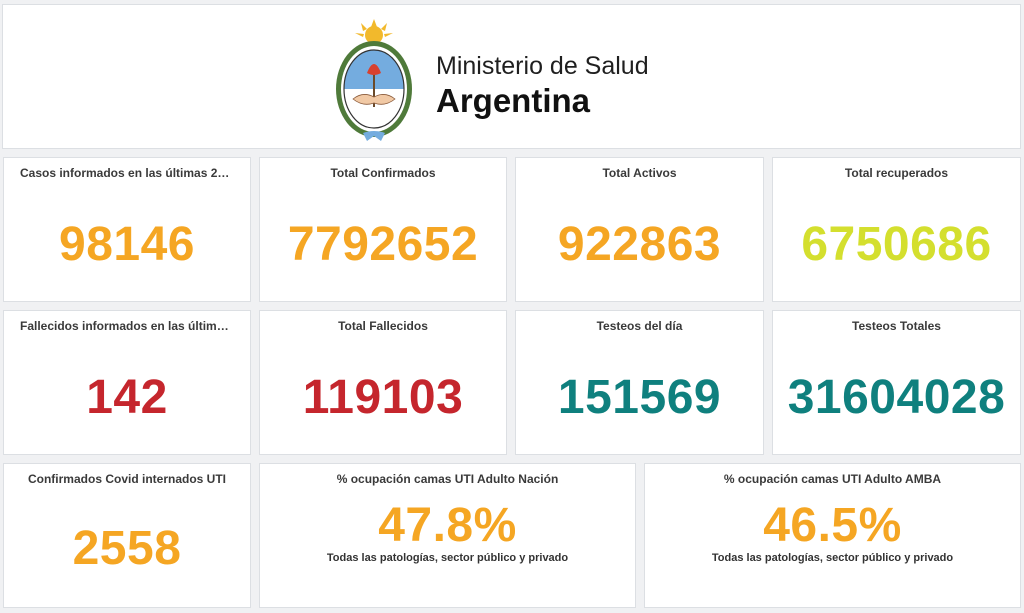 This screenshot has width=1024, height=613. I want to click on card-testeos-dia: Testeos del día 151569, so click(639, 382).